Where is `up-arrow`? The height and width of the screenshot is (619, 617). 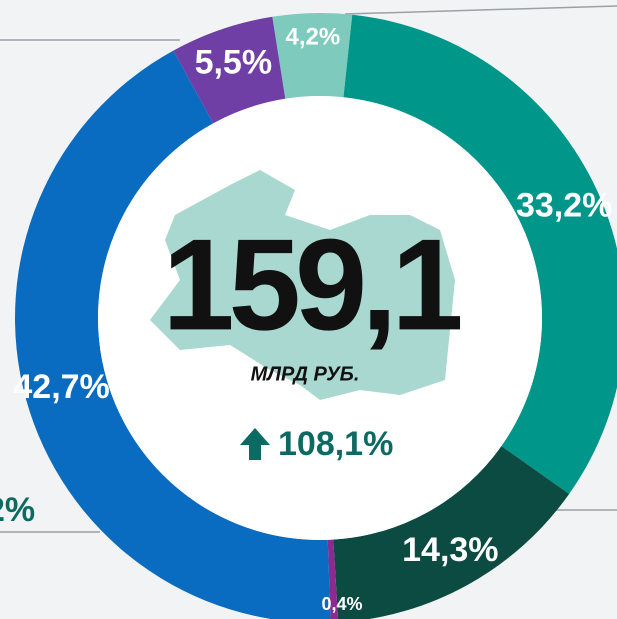 up-arrow is located at coordinates (255, 444).